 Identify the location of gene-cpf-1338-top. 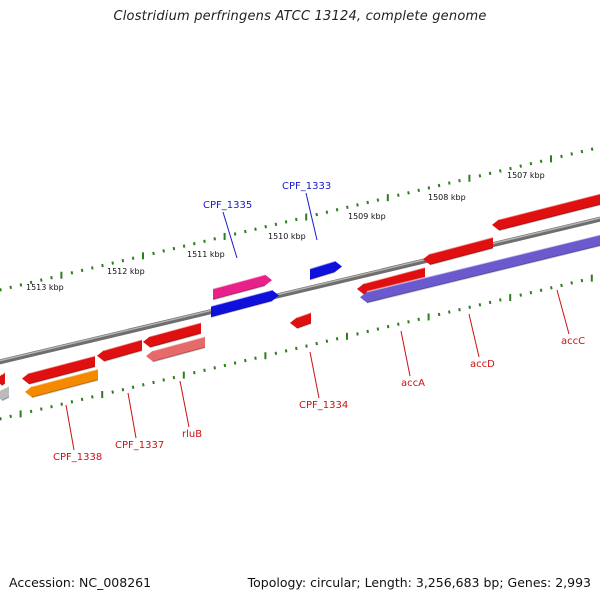
(59, 370).